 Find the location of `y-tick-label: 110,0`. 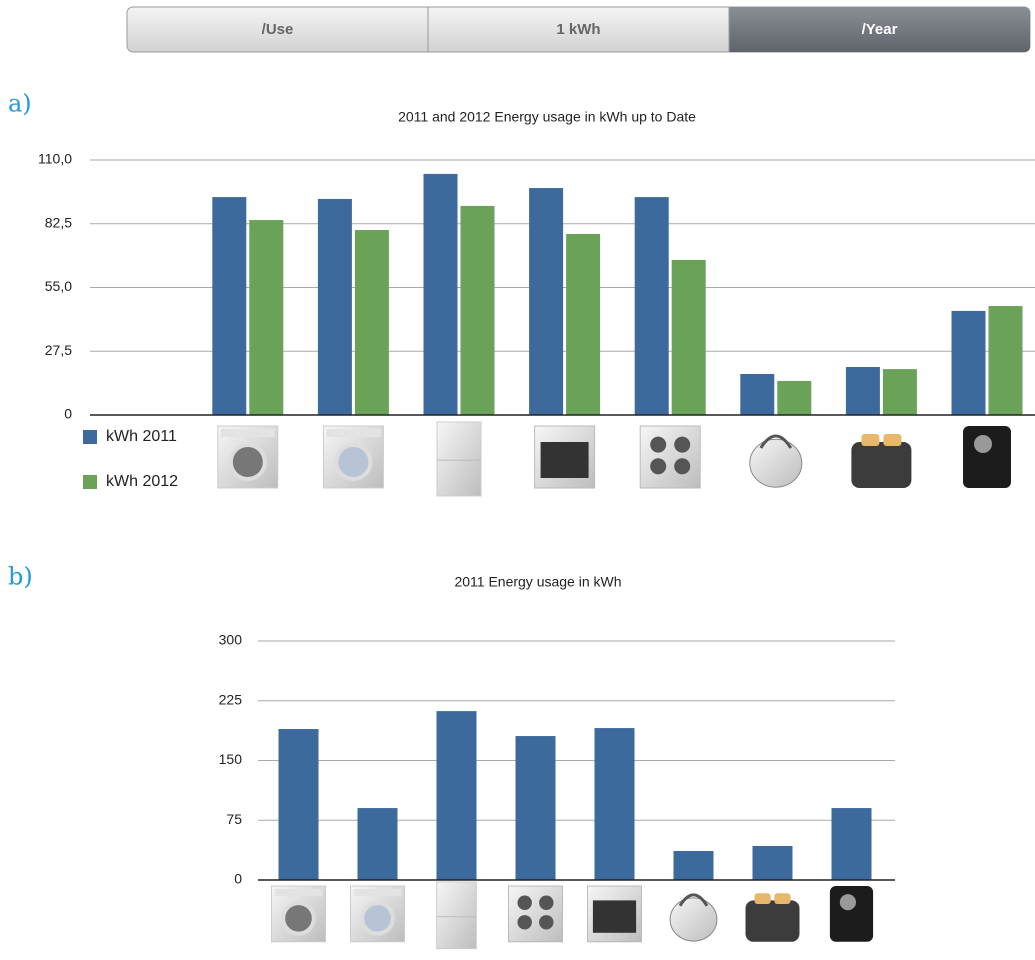

y-tick-label: 110,0 is located at coordinates (55, 159).